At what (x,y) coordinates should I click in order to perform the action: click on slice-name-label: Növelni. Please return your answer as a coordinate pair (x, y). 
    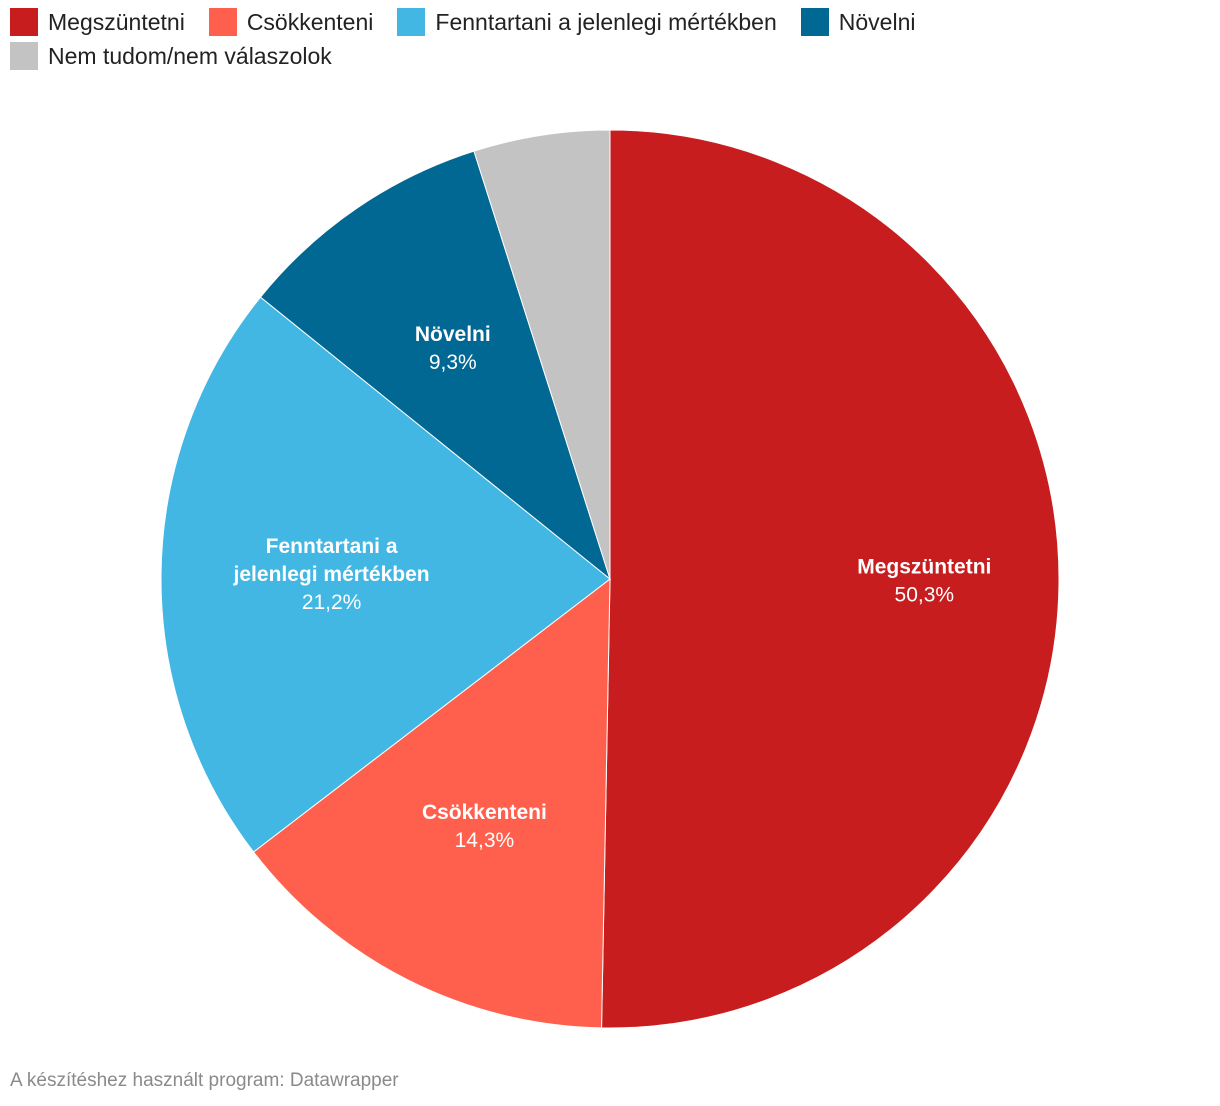
    Looking at the image, I should click on (453, 334).